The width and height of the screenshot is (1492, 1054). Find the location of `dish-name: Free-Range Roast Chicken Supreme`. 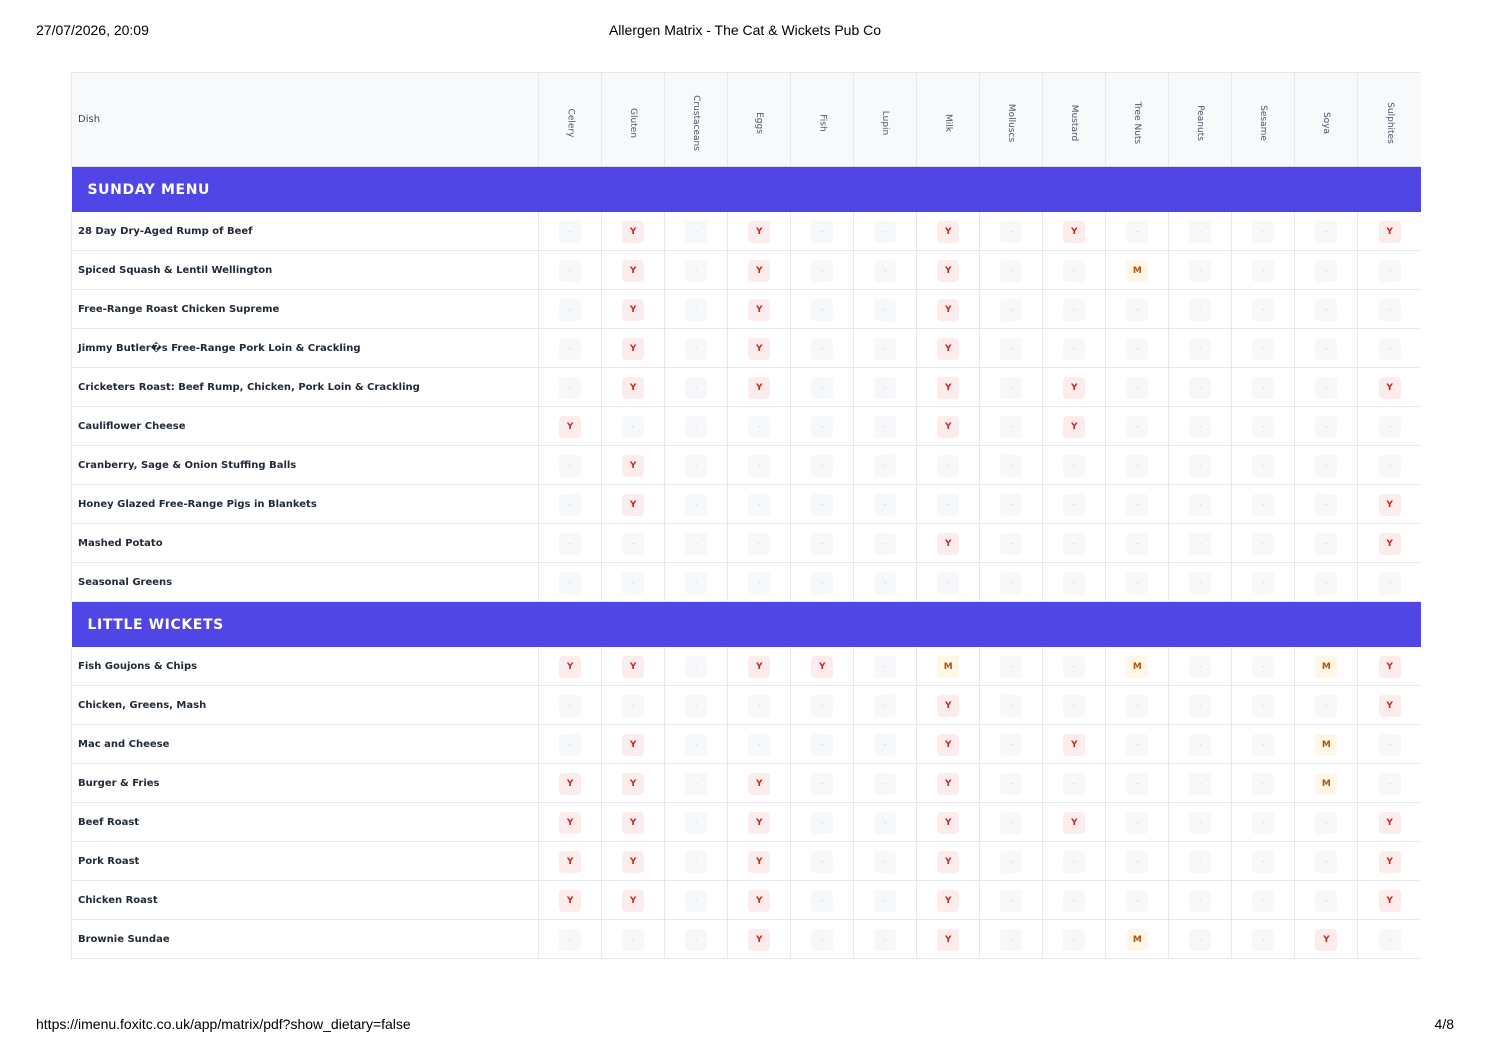

dish-name: Free-Range Roast Chicken Supreme is located at coordinates (305, 309).